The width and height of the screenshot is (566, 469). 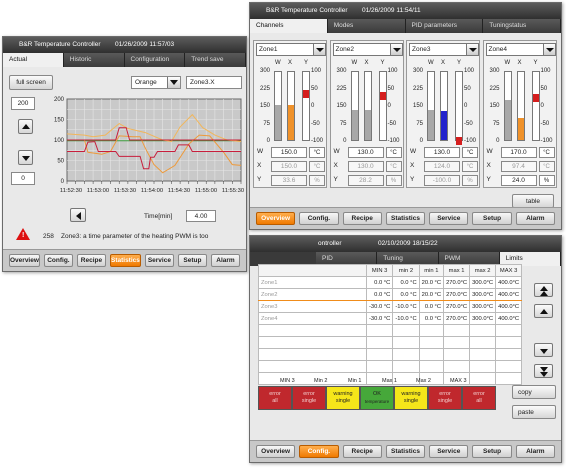 What do you see at coordinates (543, 350) in the screenshot?
I see `scroll-down-button` at bounding box center [543, 350].